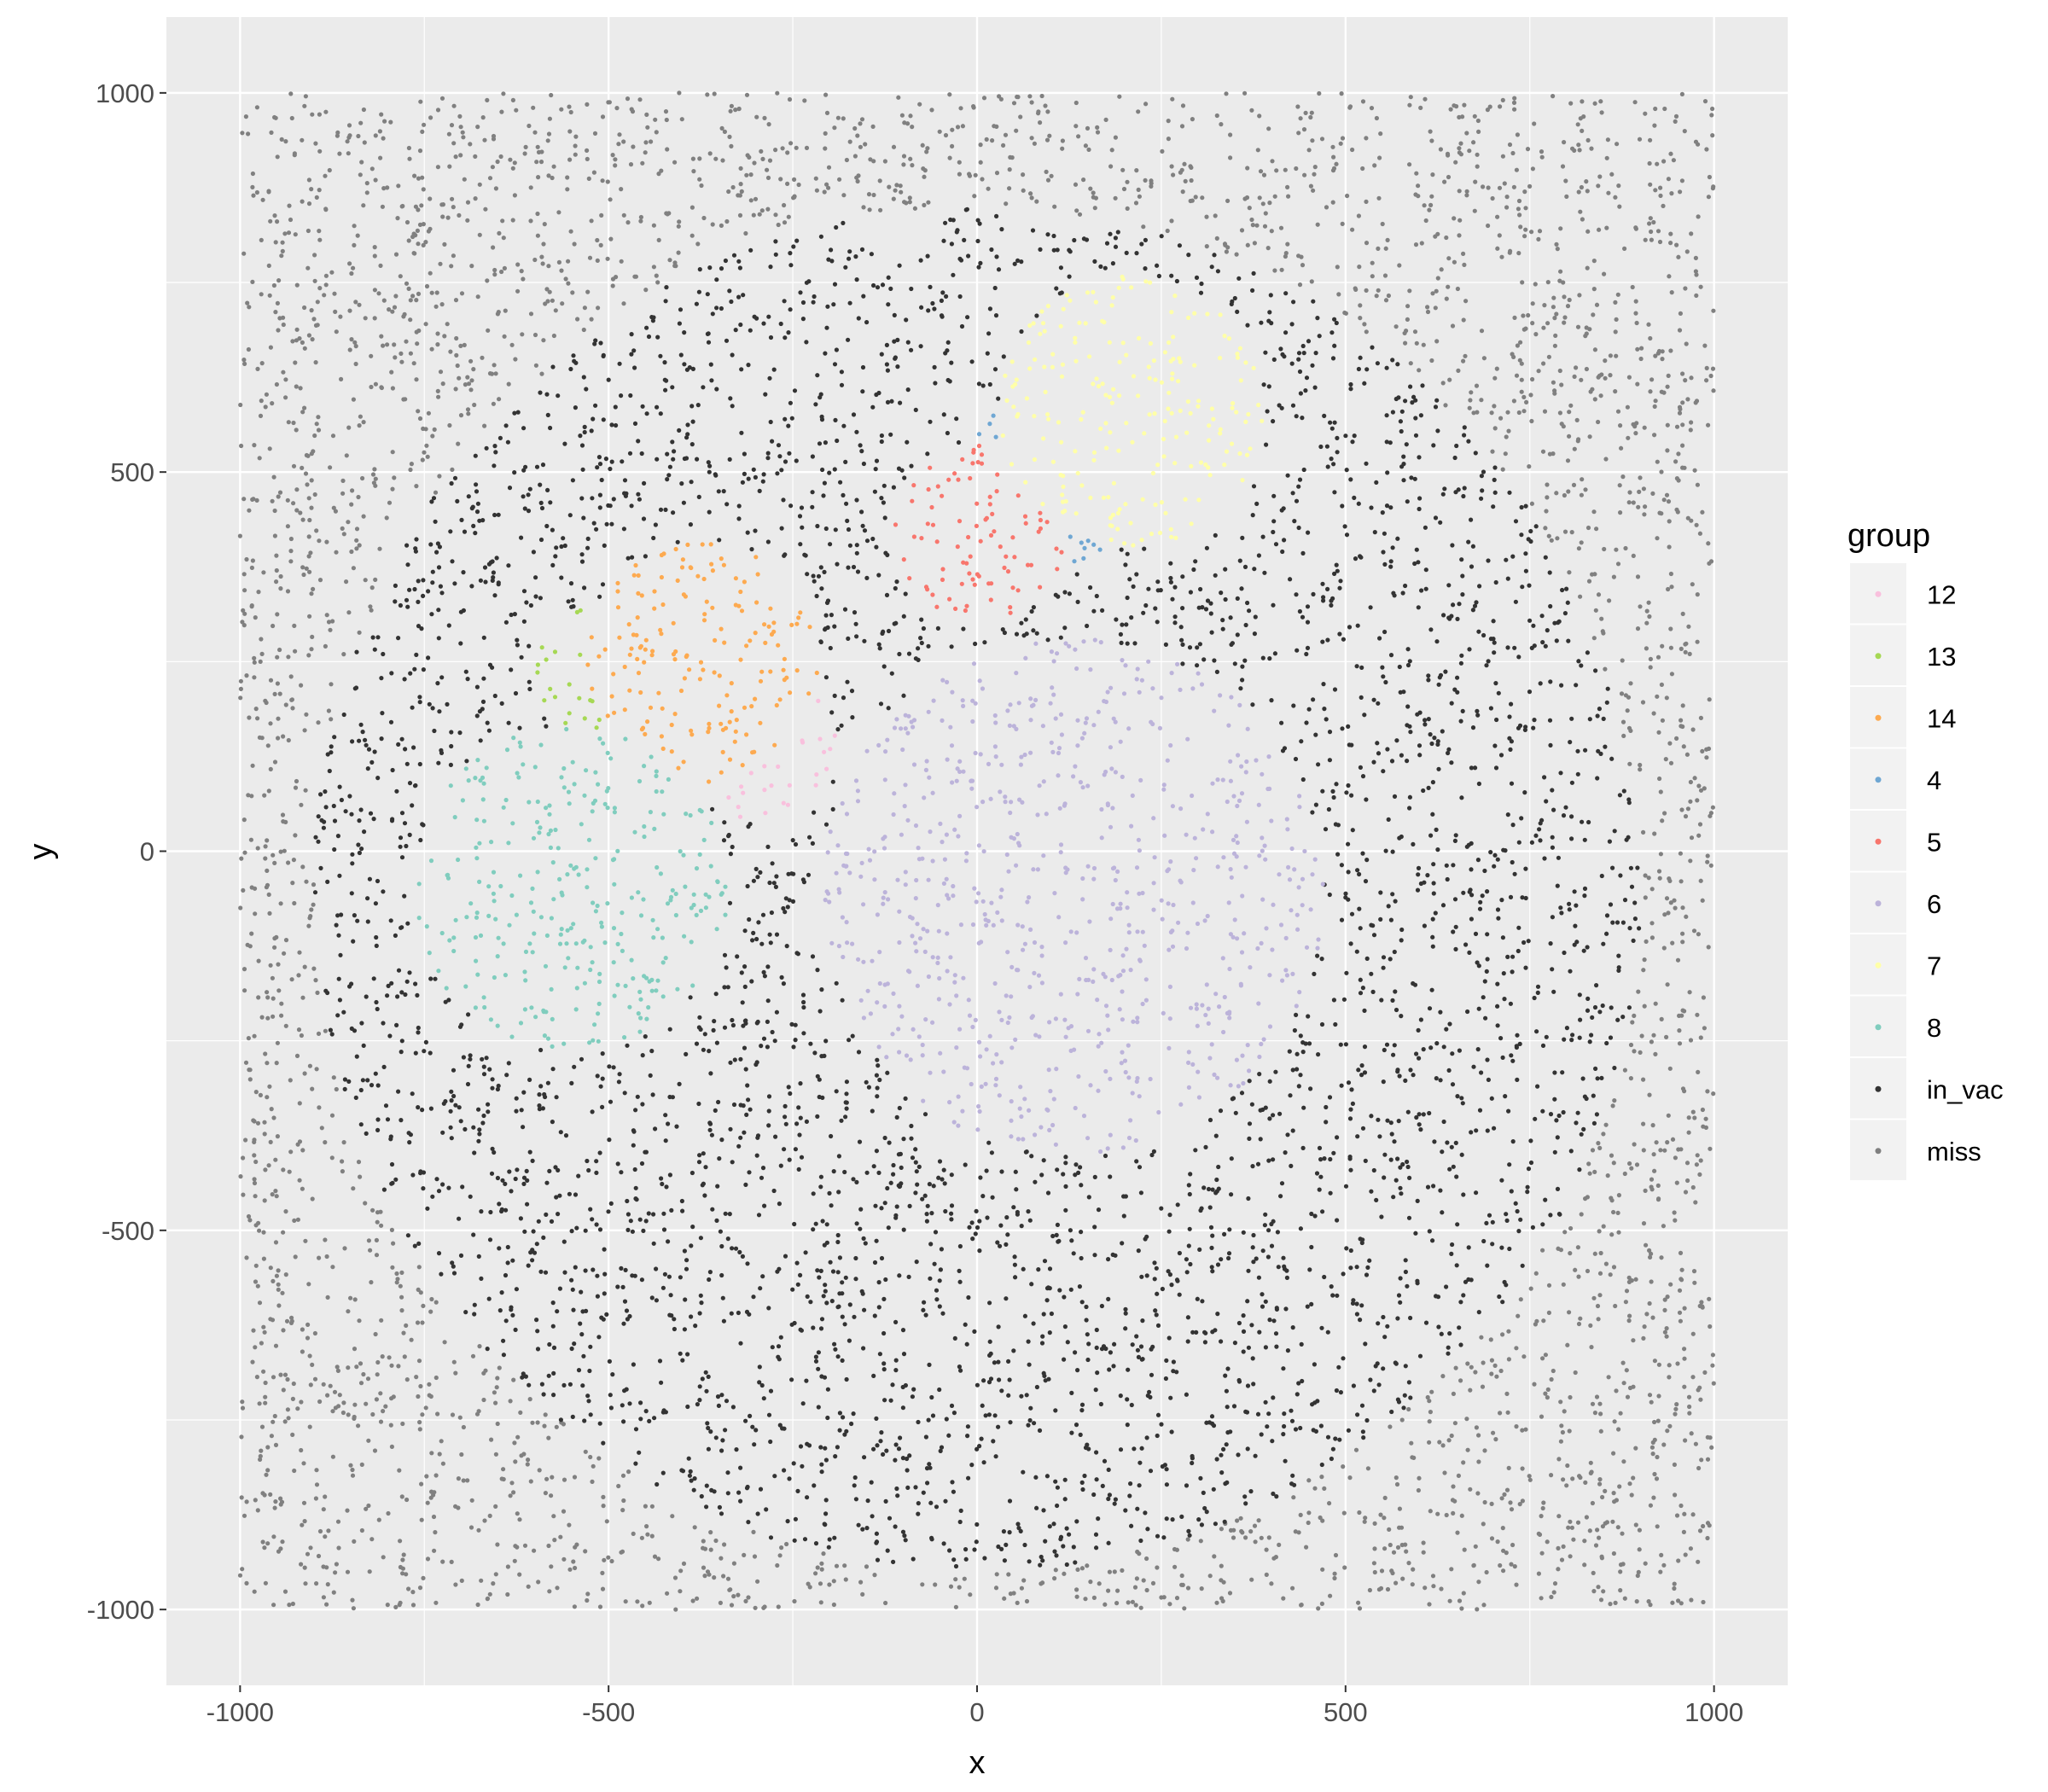 The image size is (2048, 1792). I want to click on legend-marker-in_vac, so click(1879, 1088).